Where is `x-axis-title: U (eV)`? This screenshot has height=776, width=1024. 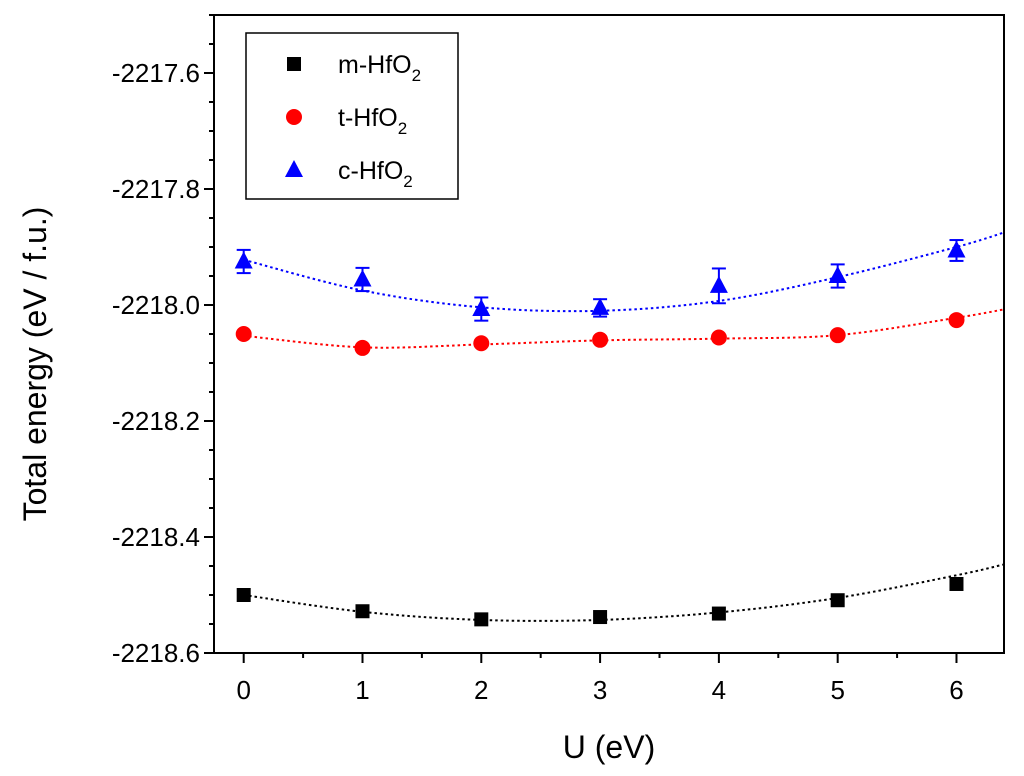 x-axis-title: U (eV) is located at coordinates (609, 747).